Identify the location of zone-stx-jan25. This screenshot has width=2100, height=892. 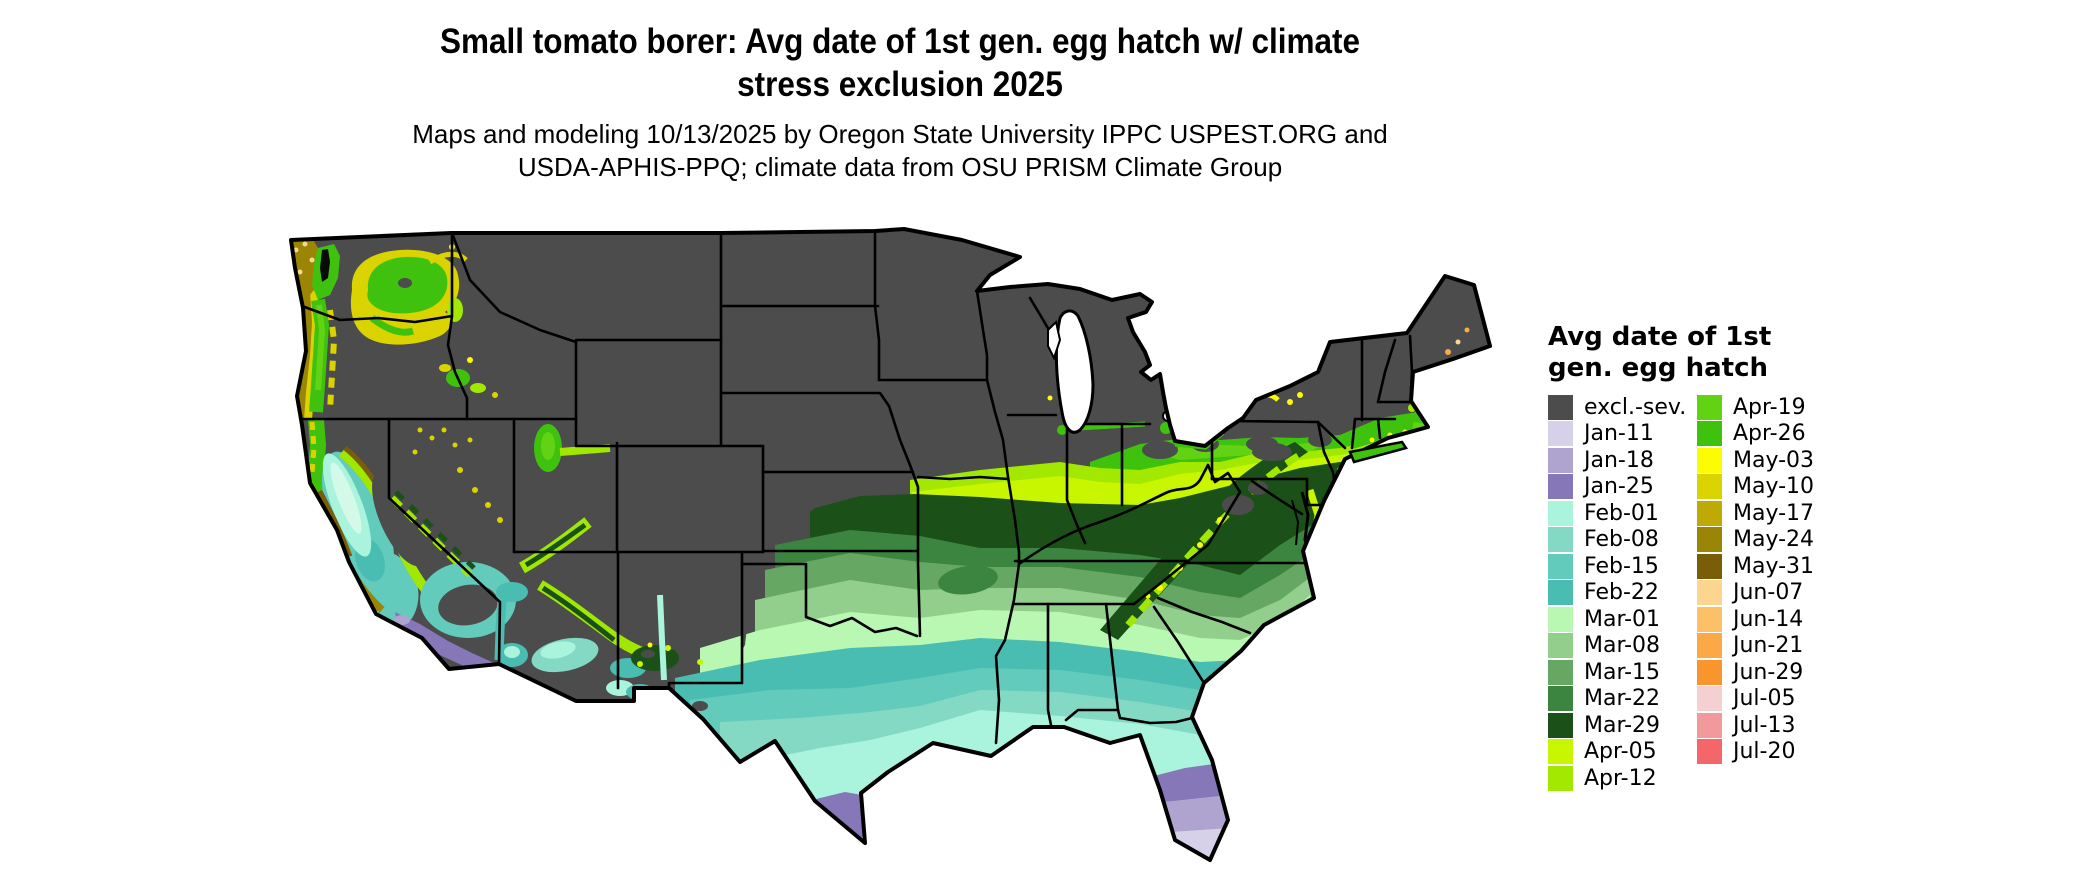
(840, 817).